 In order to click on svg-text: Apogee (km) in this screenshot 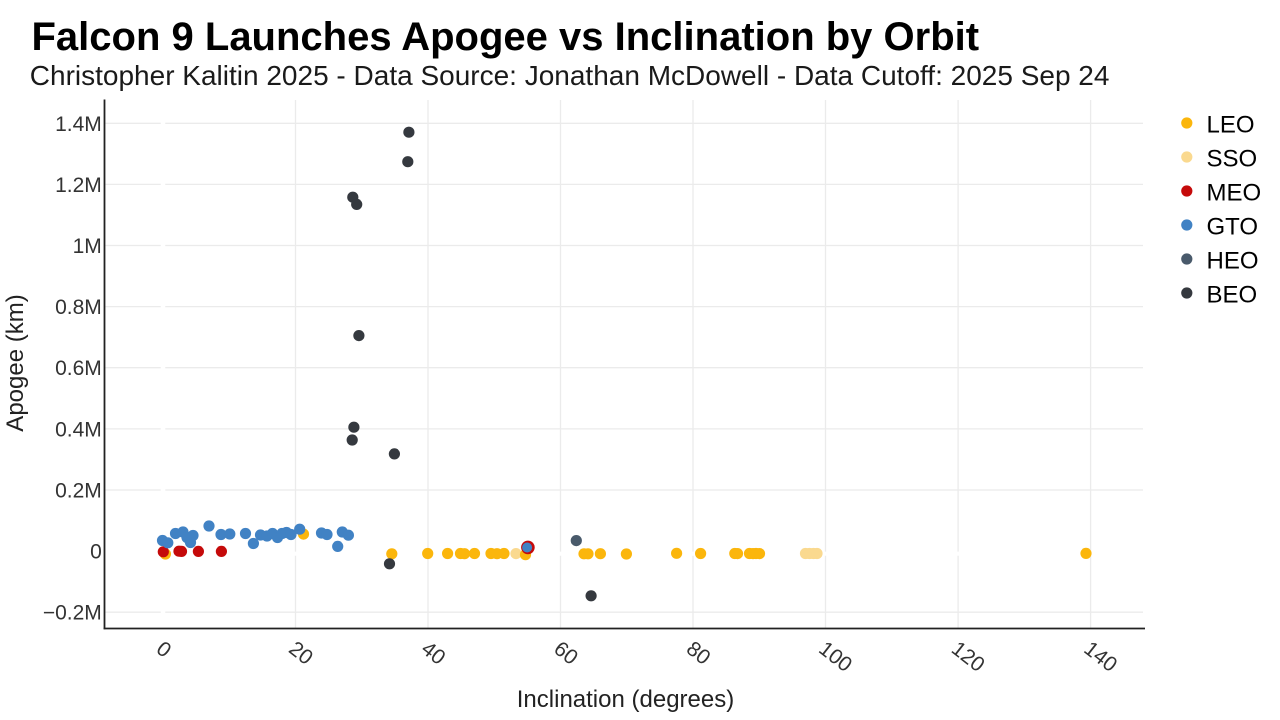, I will do `click(15, 362)`.